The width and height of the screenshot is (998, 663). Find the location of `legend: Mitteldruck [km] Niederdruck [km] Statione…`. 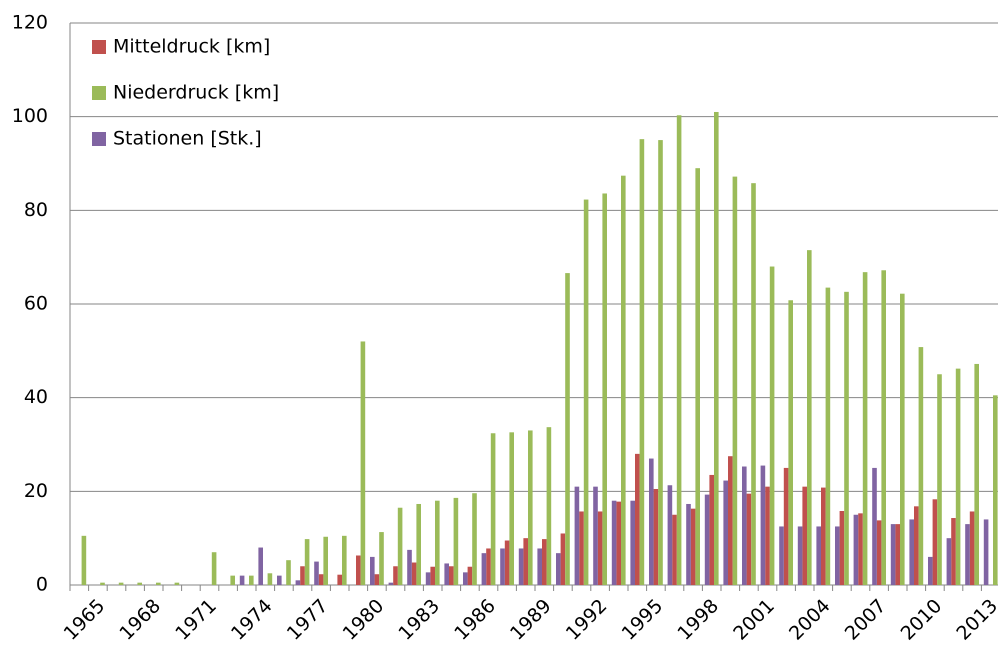

legend: Mitteldruck [km] Niederdruck [km] Statione… is located at coordinates (185, 93).